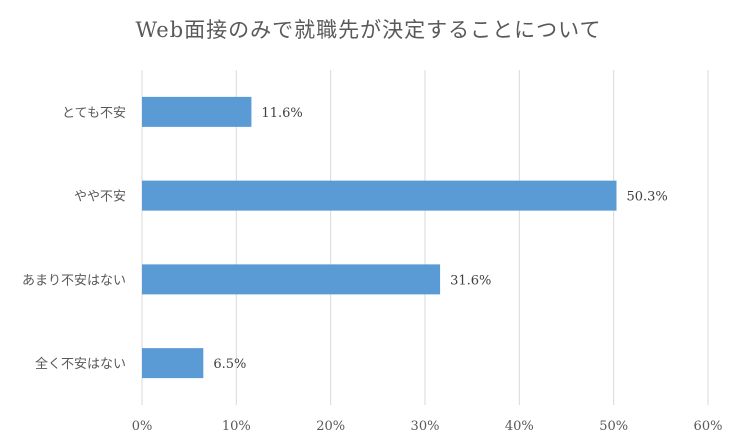 This screenshot has height=442, width=737. What do you see at coordinates (646, 197) in the screenshot?
I see `data-label: 50.3%` at bounding box center [646, 197].